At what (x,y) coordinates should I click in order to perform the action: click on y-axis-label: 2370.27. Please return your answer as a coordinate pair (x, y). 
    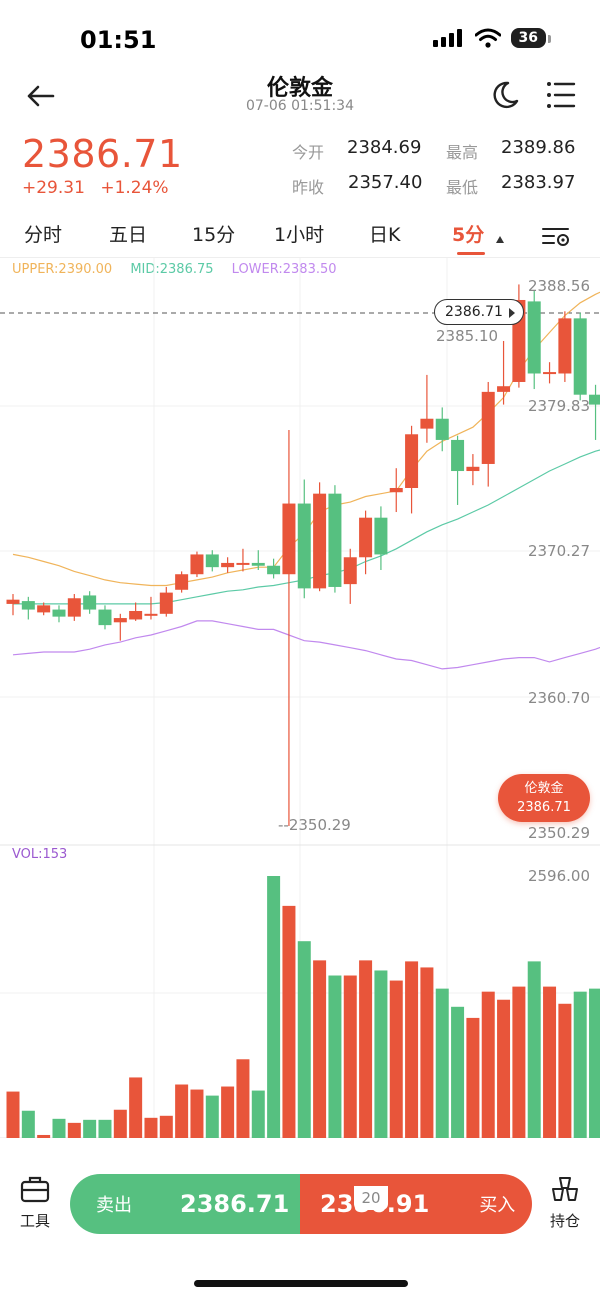
    Looking at the image, I should click on (559, 551).